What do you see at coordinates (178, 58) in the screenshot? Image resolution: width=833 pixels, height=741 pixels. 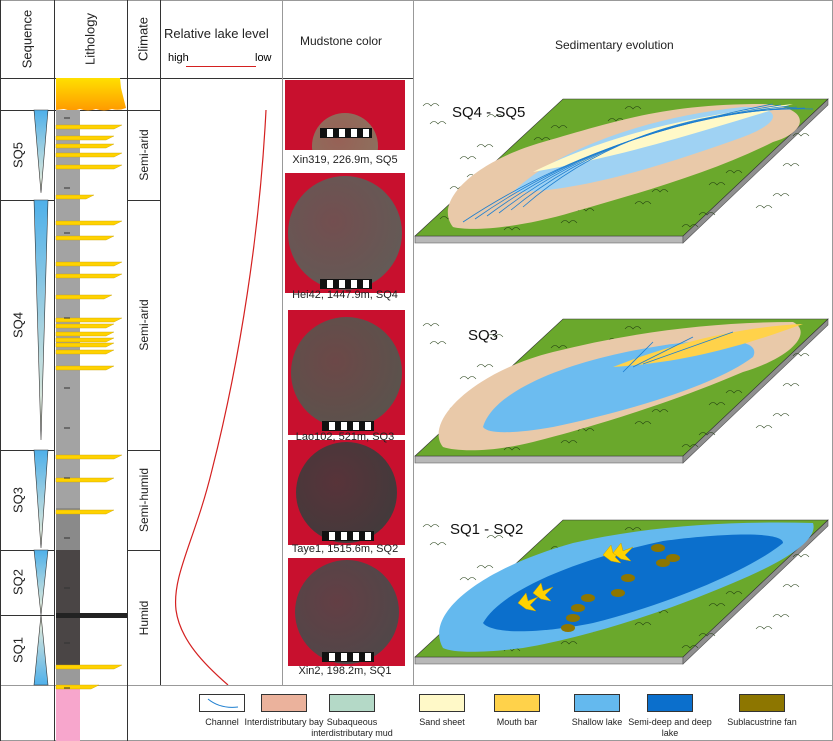 I see `lake-high-label: high` at bounding box center [178, 58].